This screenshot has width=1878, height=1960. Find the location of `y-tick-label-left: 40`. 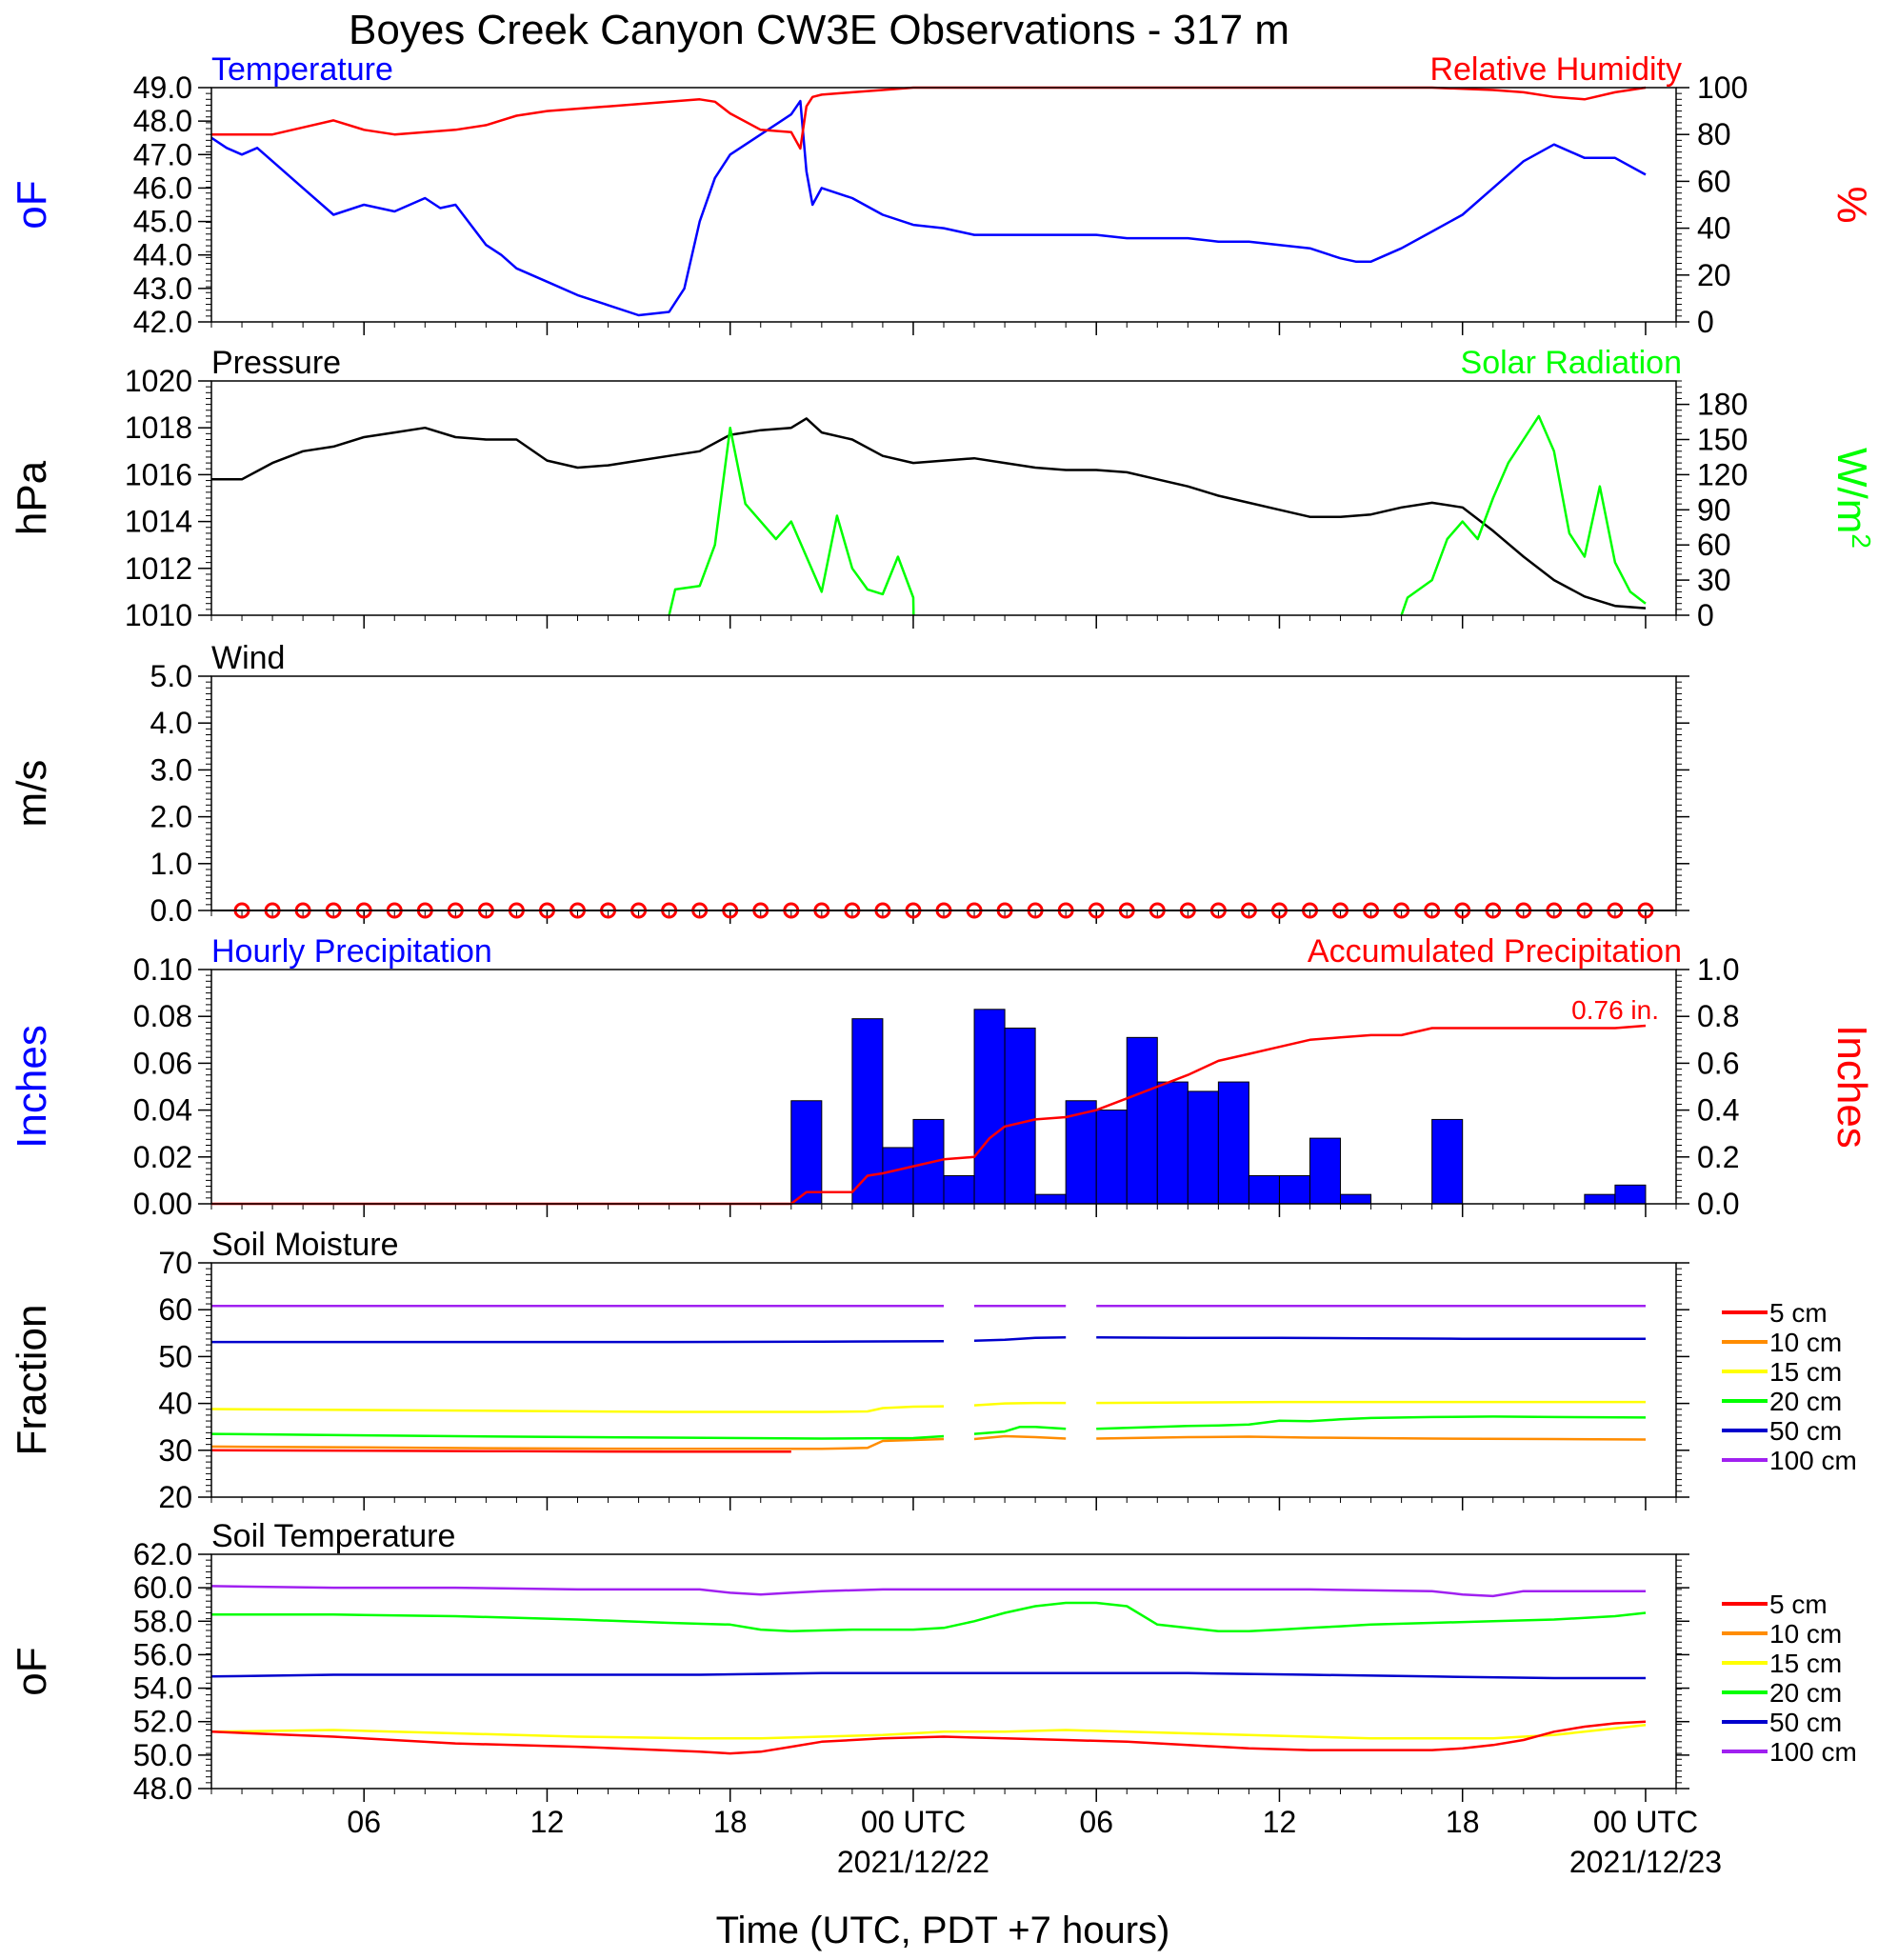

y-tick-label-left: 40 is located at coordinates (175, 1404).